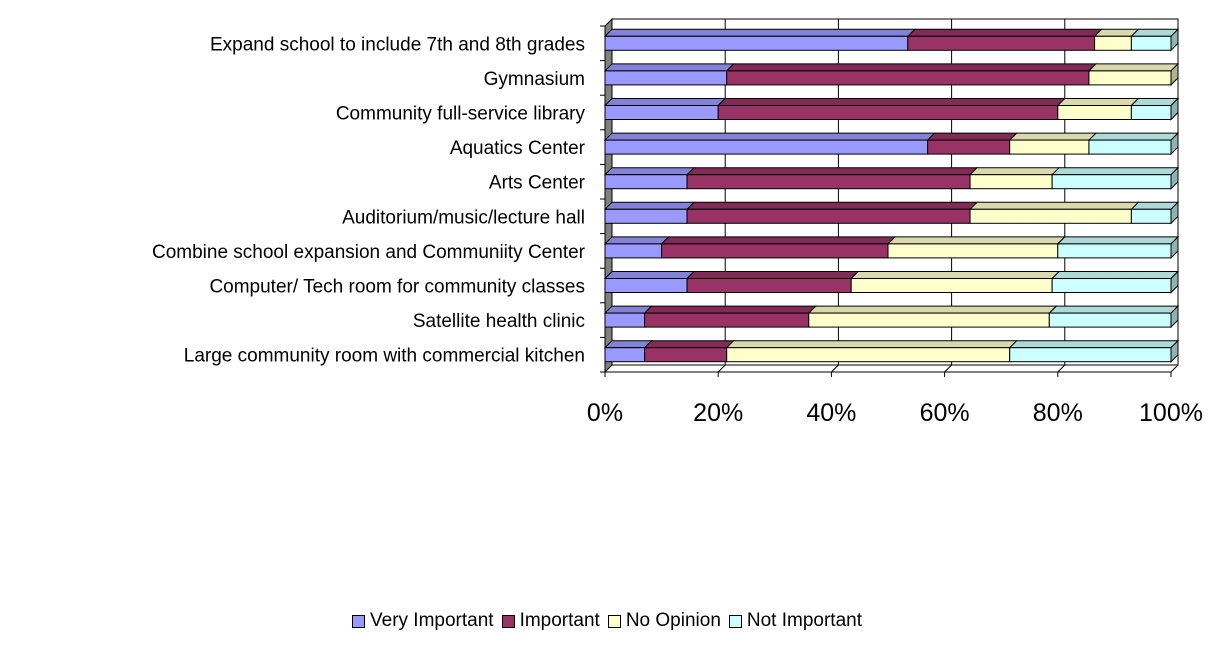 Image resolution: width=1214 pixels, height=663 pixels. I want to click on x-tick-label: 40%, so click(831, 413).